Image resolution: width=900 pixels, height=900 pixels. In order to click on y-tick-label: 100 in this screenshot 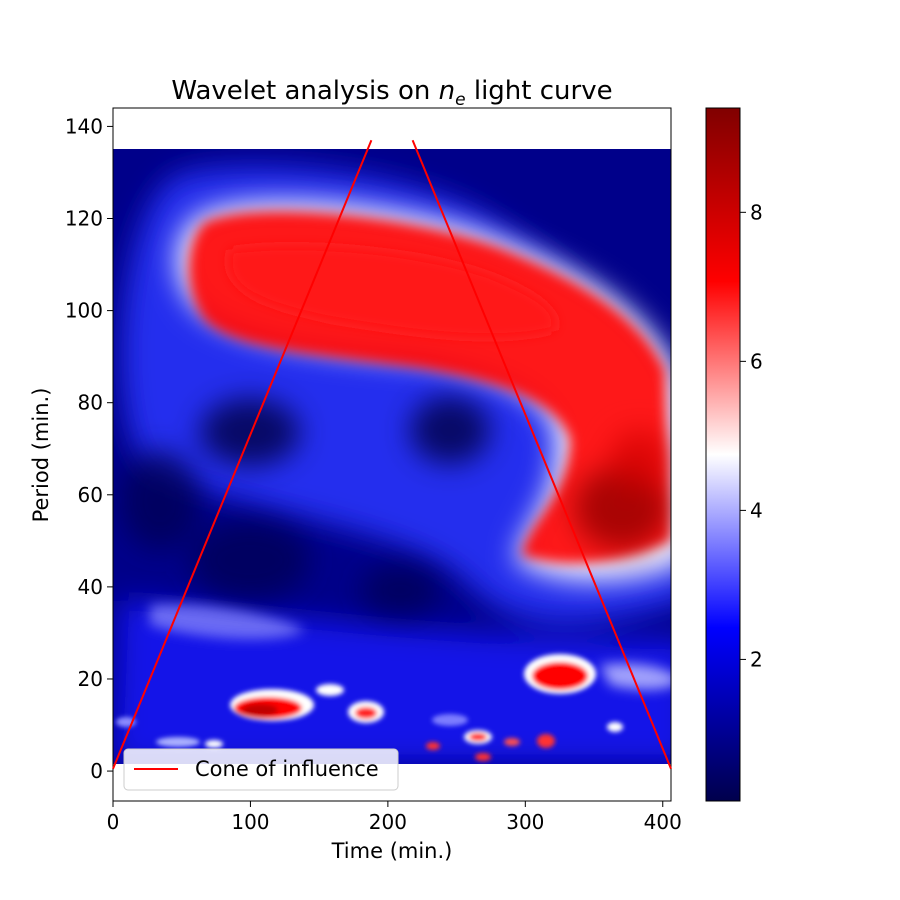, I will do `click(84, 311)`.